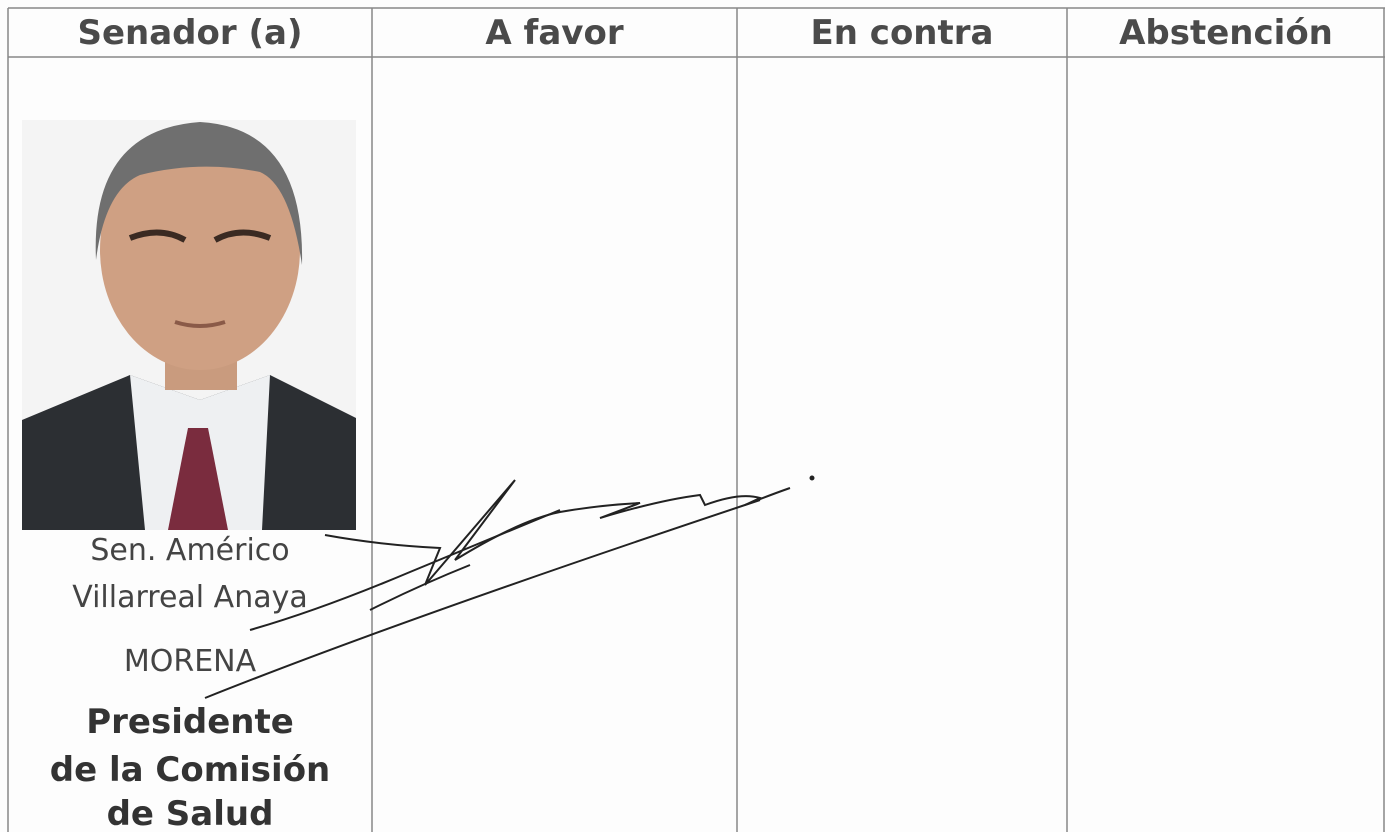  I want to click on senator-photo, so click(189, 325).